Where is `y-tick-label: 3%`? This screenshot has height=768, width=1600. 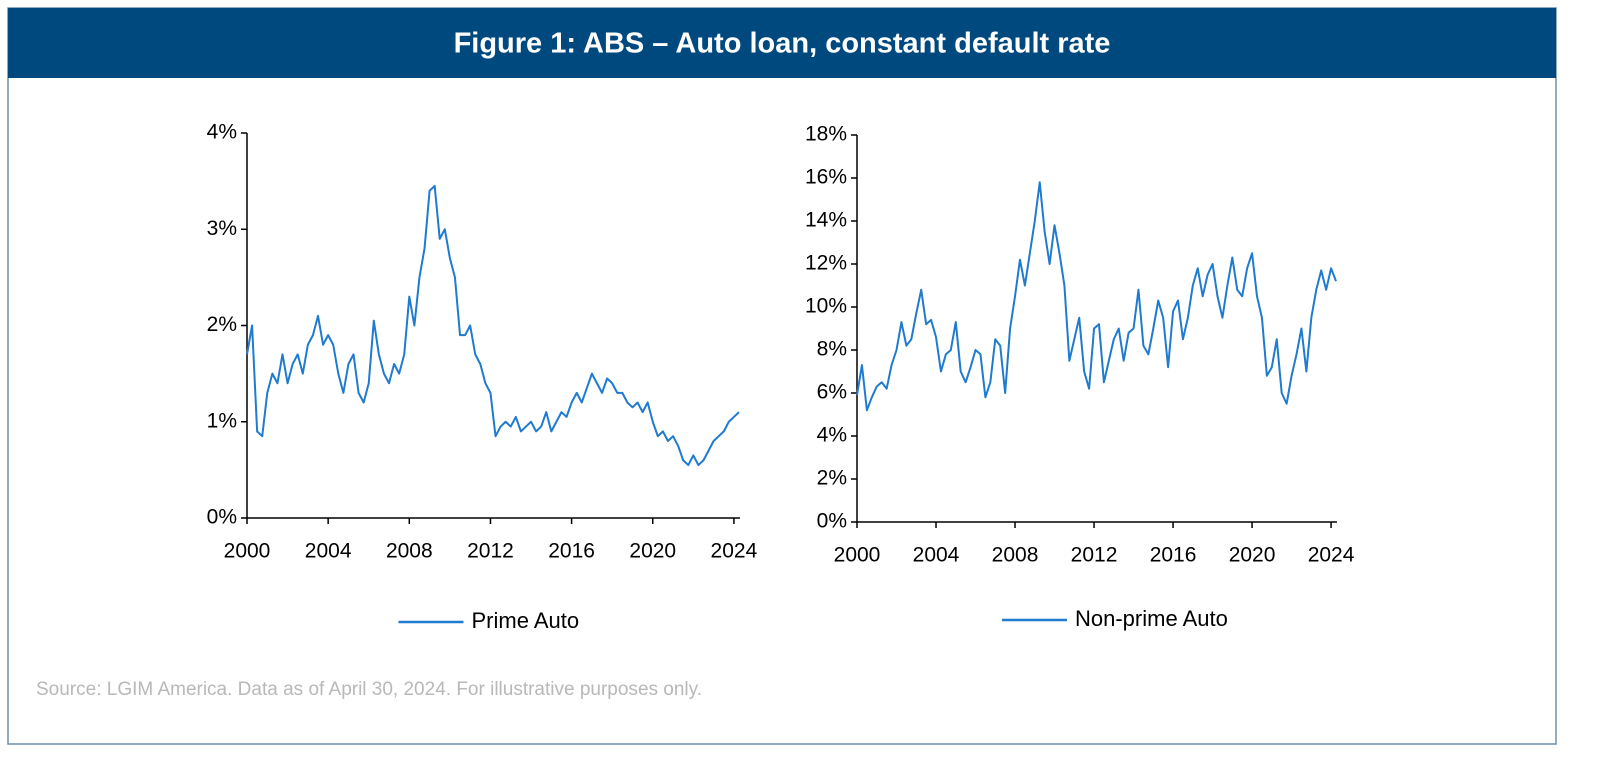 y-tick-label: 3% is located at coordinates (222, 228).